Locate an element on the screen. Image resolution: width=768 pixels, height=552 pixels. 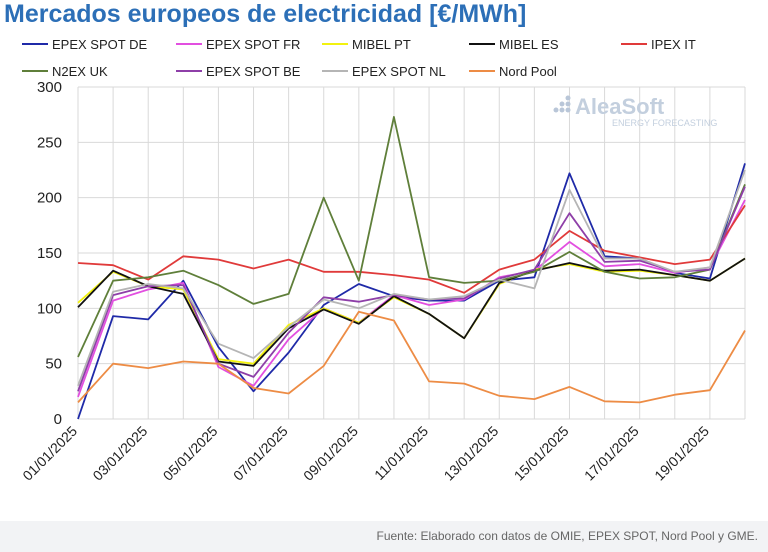
legend-label: EPEX SPOT FR is located at coordinates (253, 44).